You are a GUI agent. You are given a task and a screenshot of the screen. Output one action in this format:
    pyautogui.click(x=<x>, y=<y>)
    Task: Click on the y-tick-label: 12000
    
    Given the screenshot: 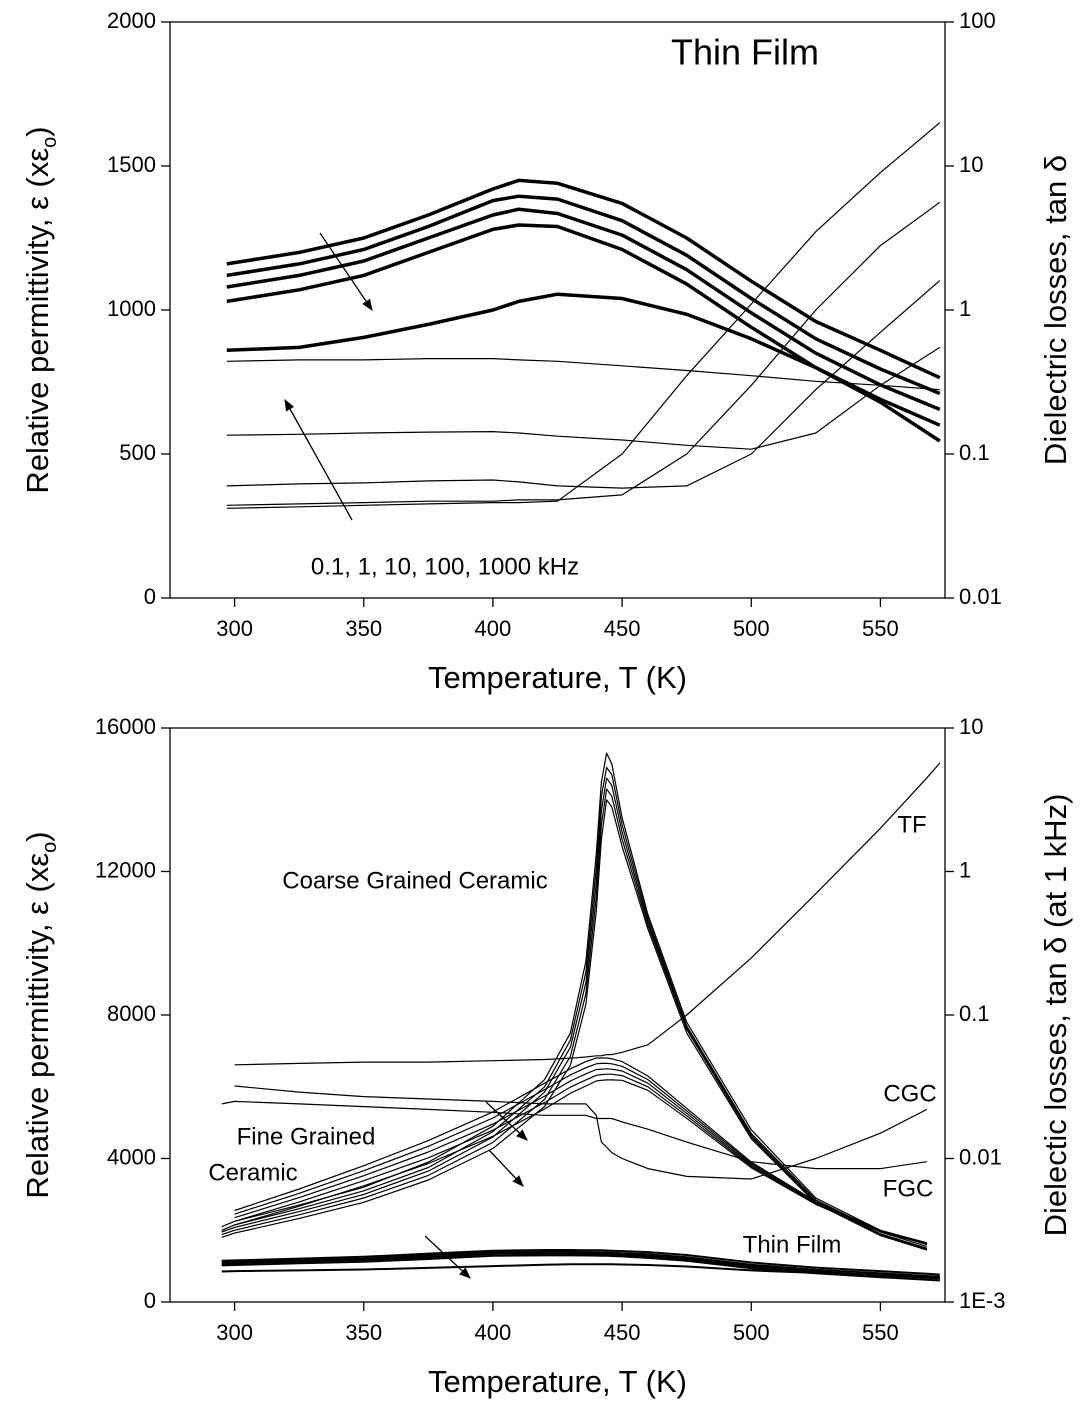 What is the action you would take?
    pyautogui.click(x=125, y=869)
    